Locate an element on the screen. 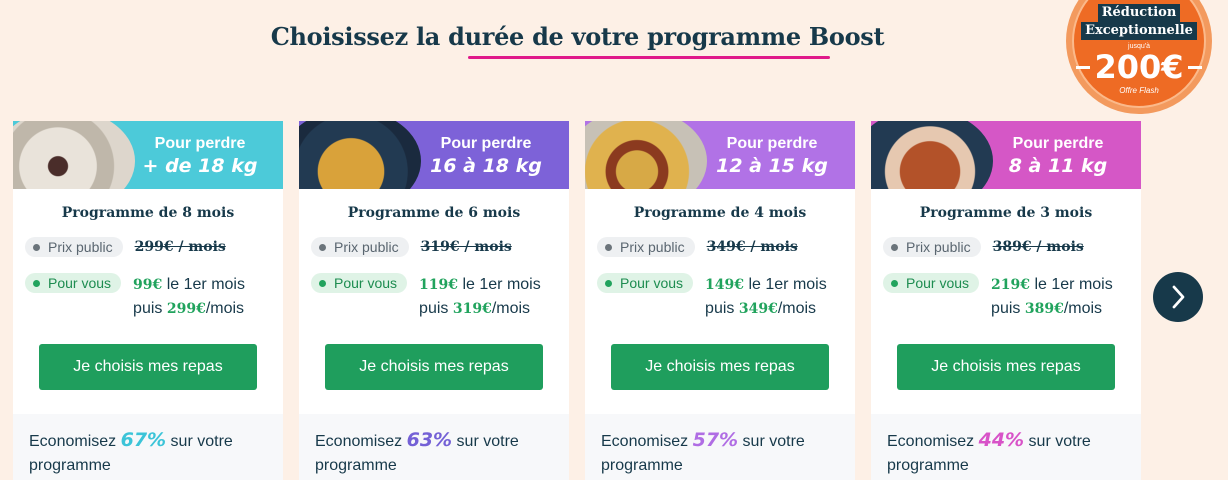  your-price-value: 219€ le 1er mois puis 389€/mois is located at coordinates (1052, 297).